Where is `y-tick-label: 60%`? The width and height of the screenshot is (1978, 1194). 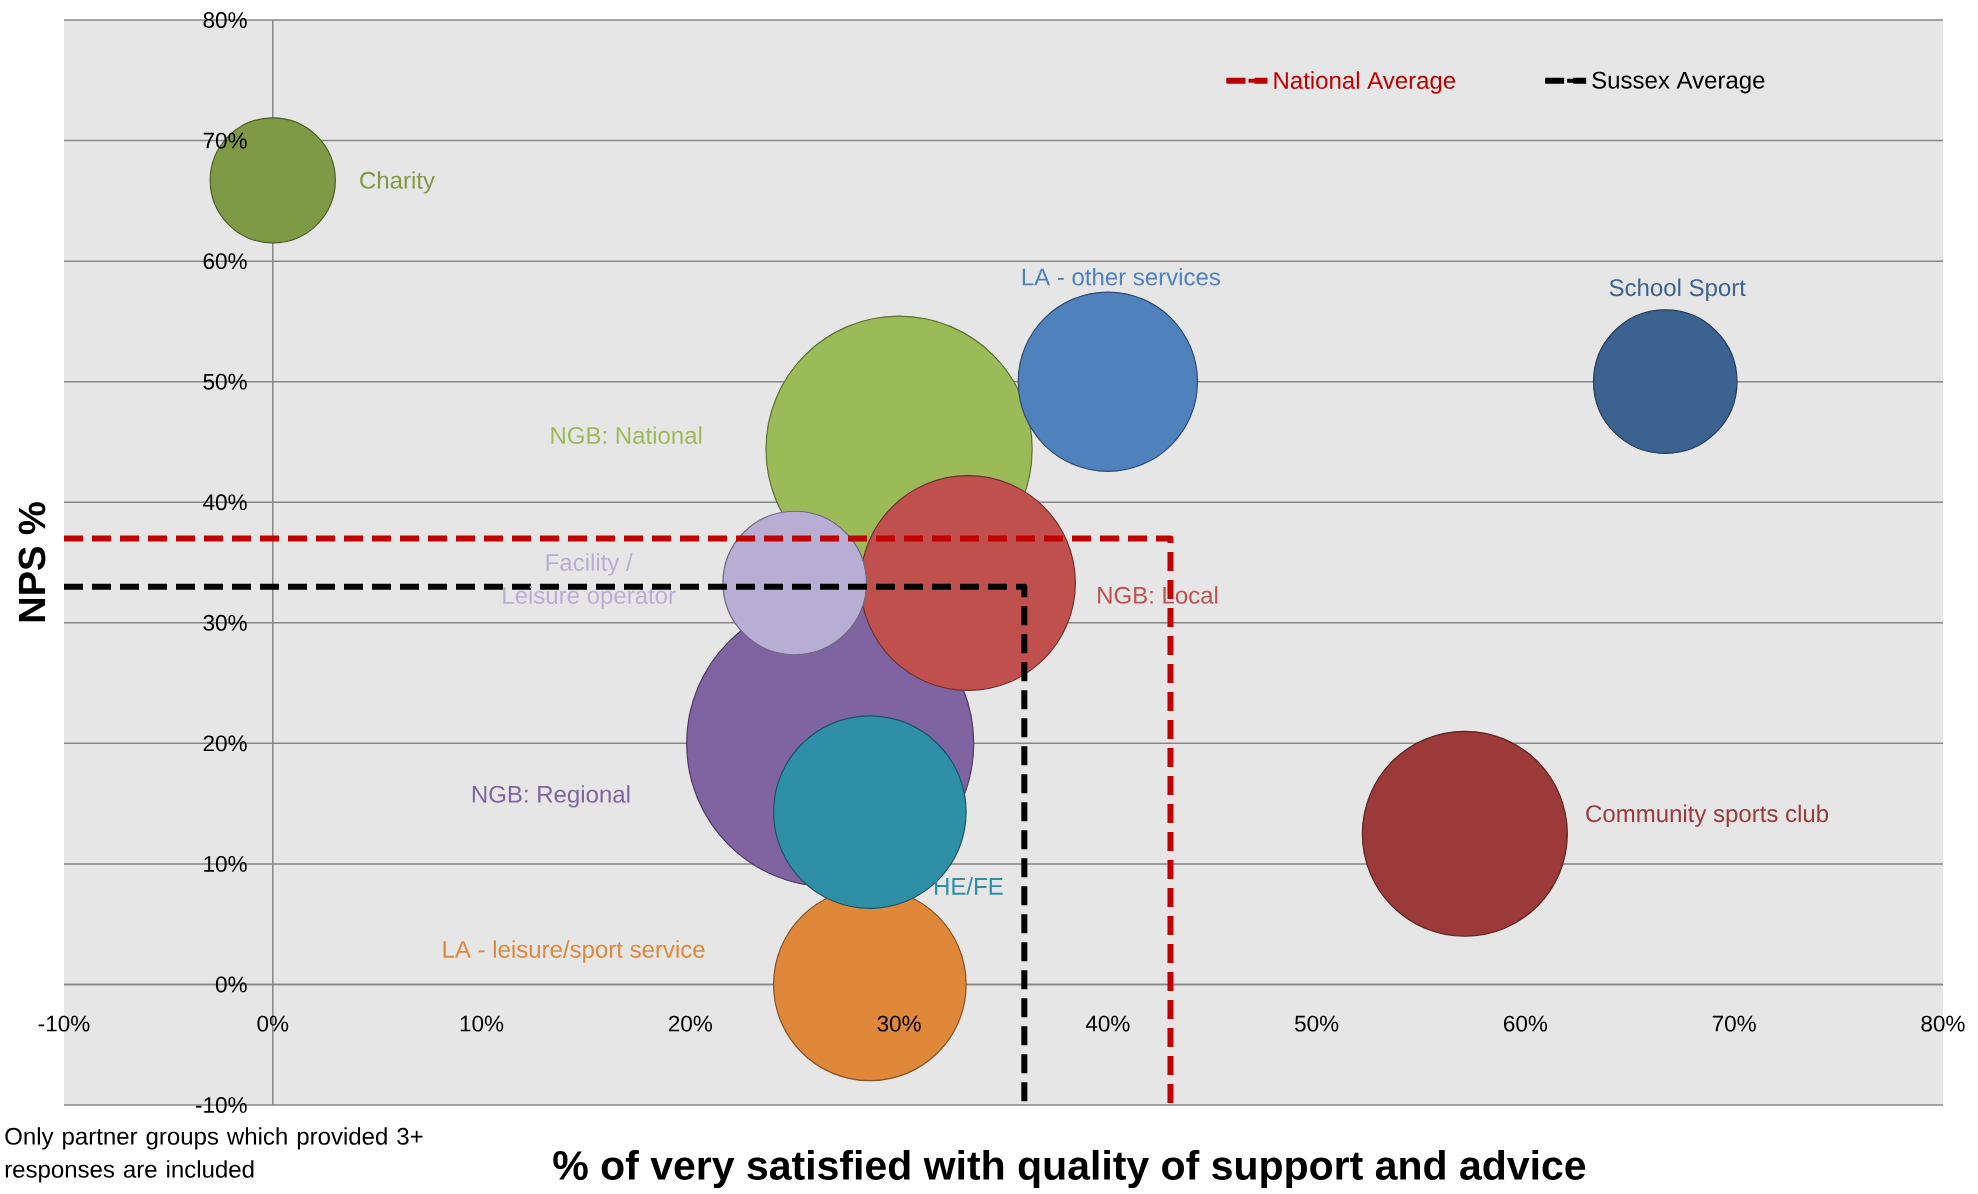 y-tick-label: 60% is located at coordinates (225, 261).